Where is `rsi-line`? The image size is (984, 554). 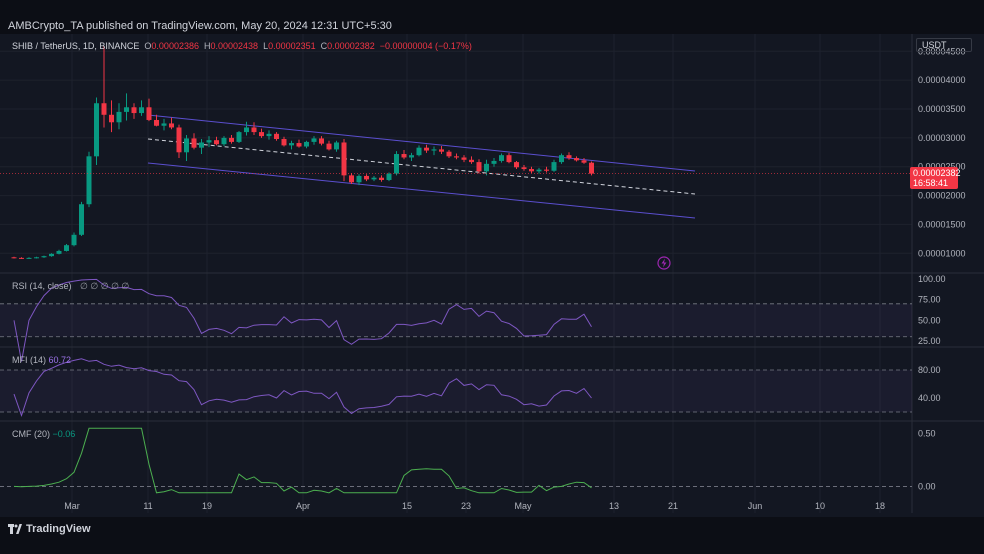
rsi-line is located at coordinates (302, 320).